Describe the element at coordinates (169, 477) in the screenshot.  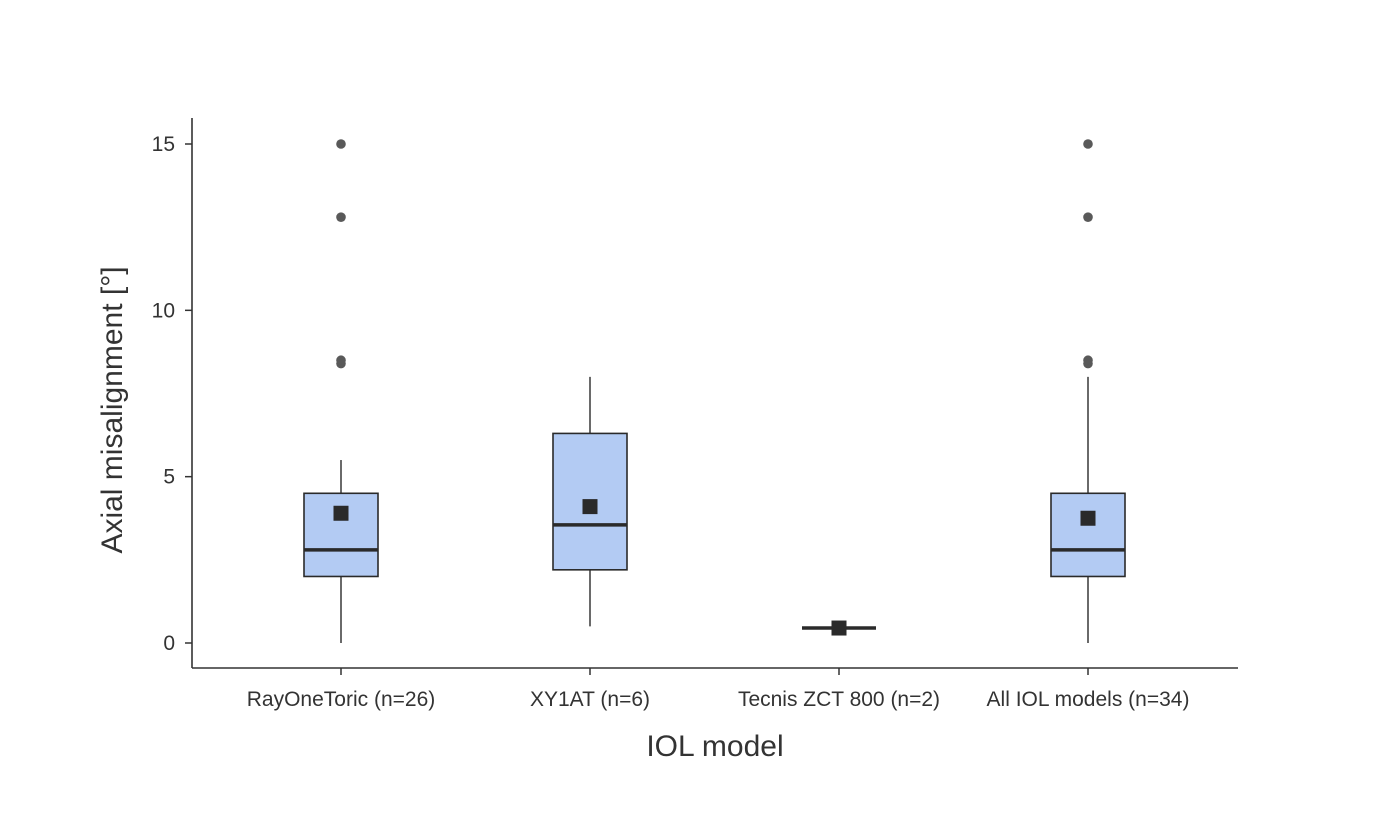
I see `y-tick-label-5: 5` at that location.